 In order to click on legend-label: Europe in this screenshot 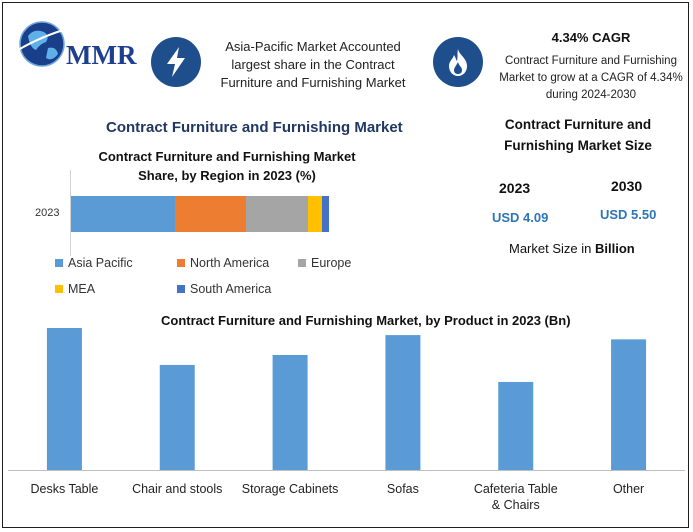, I will do `click(331, 263)`.